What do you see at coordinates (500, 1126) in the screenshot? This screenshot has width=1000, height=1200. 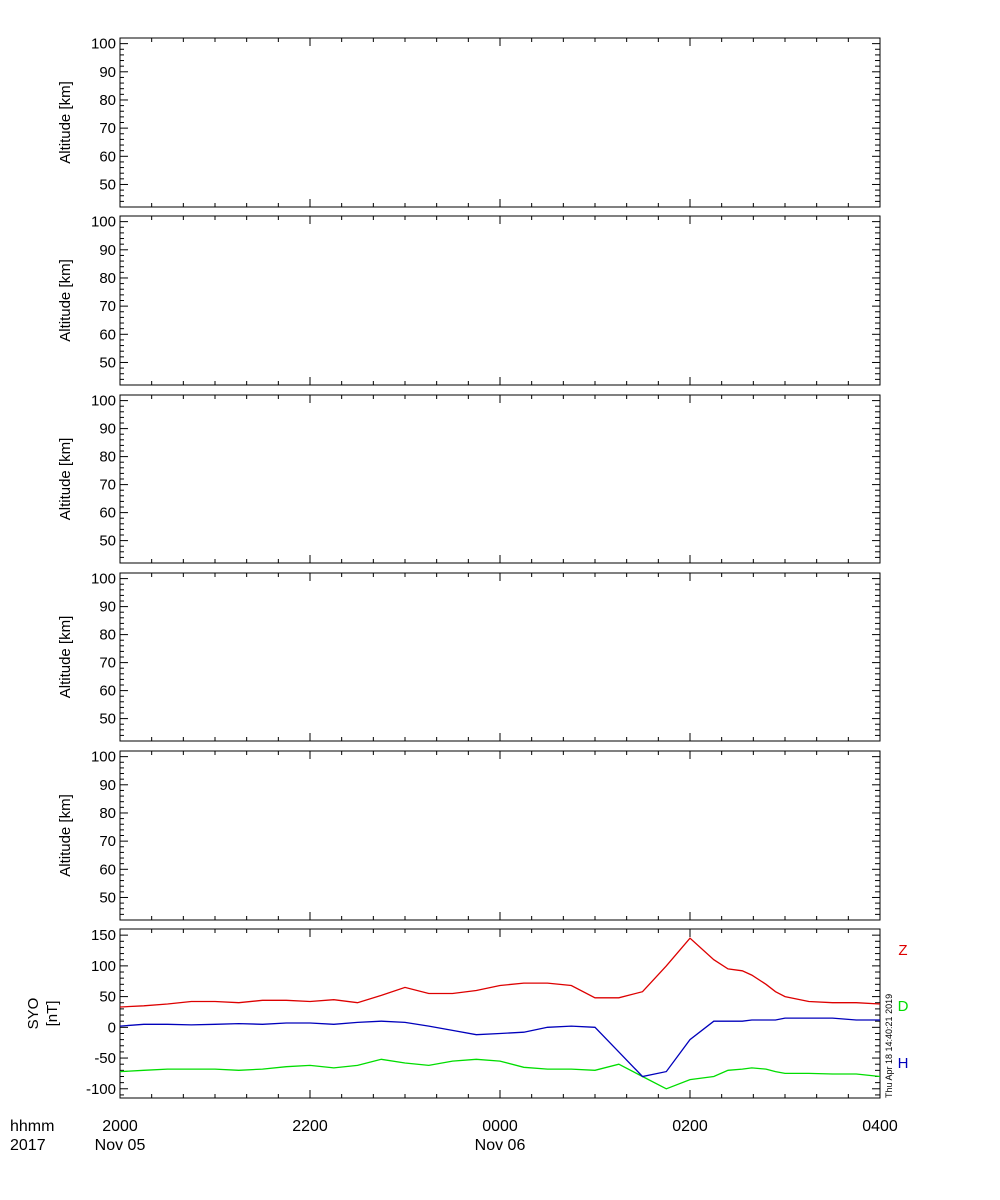 I see `x-tick-label: 0000` at bounding box center [500, 1126].